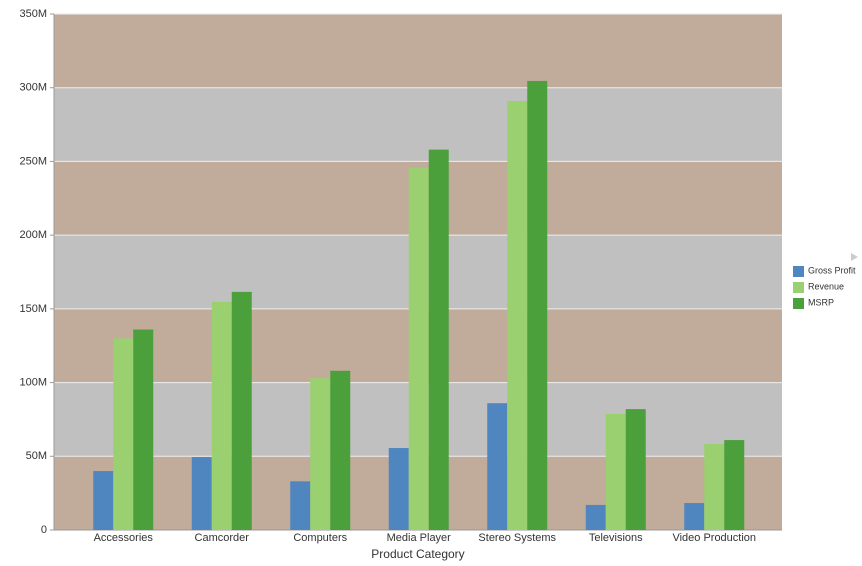 The height and width of the screenshot is (566, 862). Describe the element at coordinates (222, 538) in the screenshot. I see `x-tick-label: Camcorder` at that location.